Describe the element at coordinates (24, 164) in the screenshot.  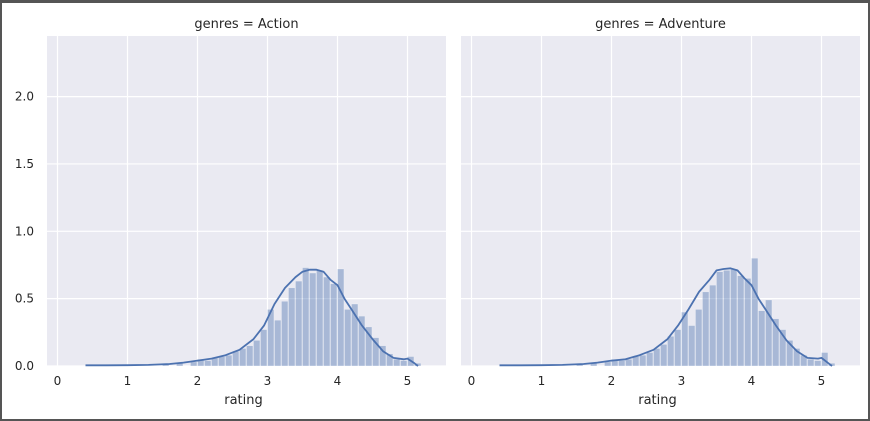
I see `y-tick-label: 1.5` at that location.